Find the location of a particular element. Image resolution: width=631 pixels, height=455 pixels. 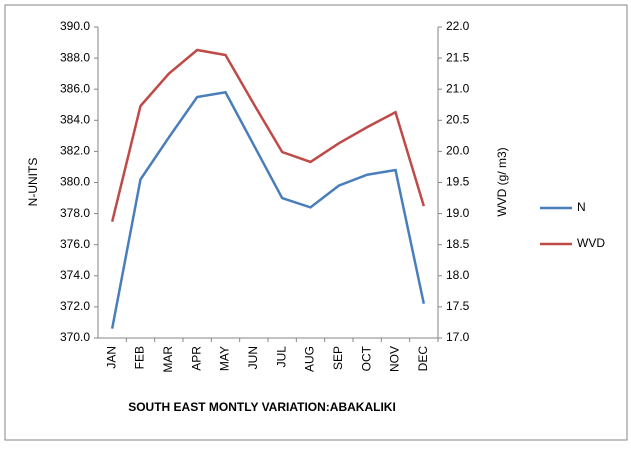

y-tick-label: 388.0 is located at coordinates (75, 57).